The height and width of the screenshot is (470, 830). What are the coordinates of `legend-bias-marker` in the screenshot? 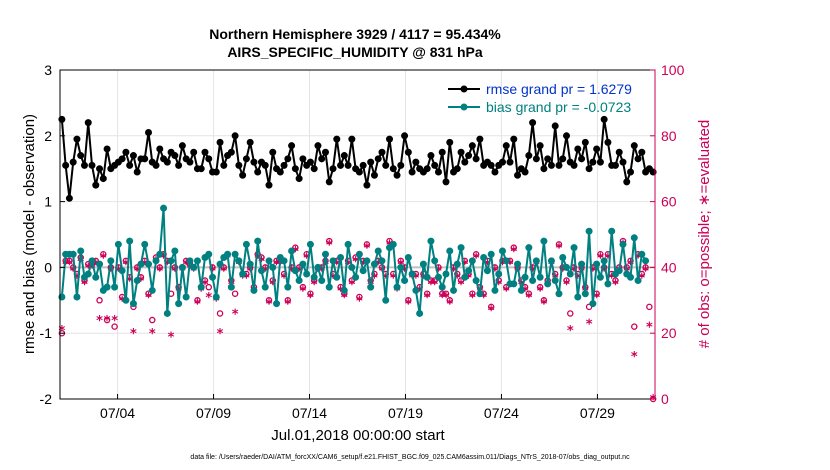 It's located at (464, 107).